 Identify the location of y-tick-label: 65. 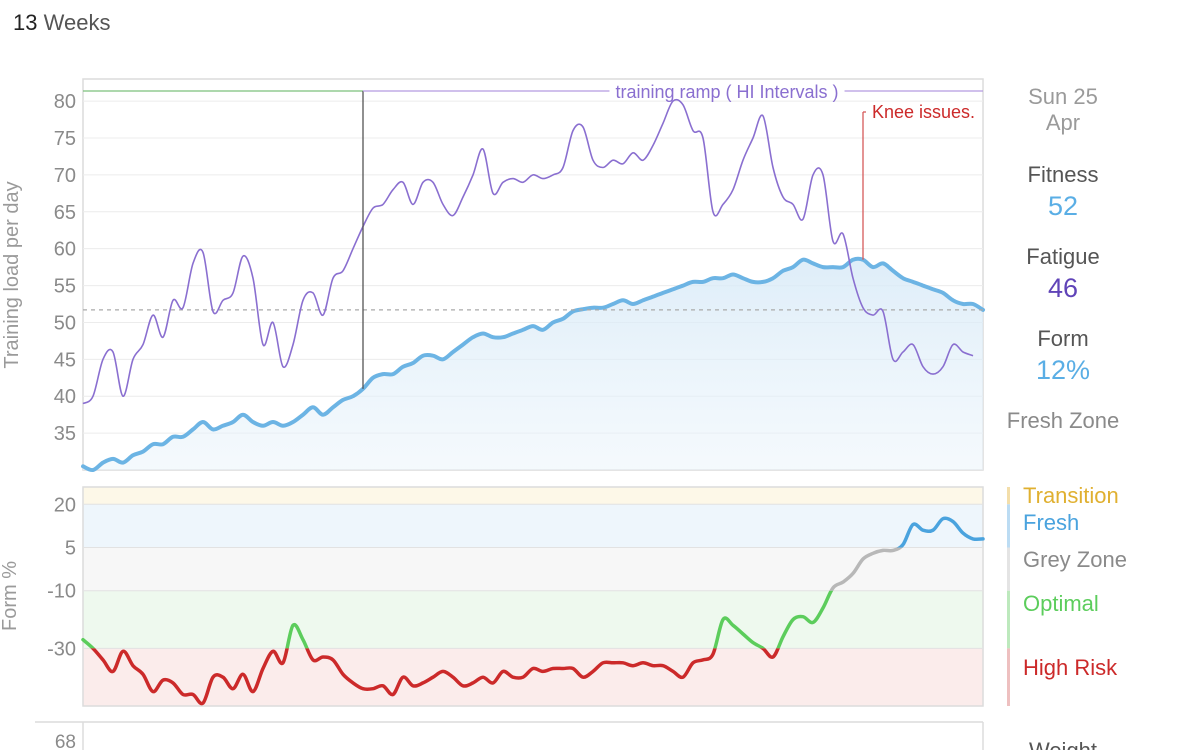
(65, 213).